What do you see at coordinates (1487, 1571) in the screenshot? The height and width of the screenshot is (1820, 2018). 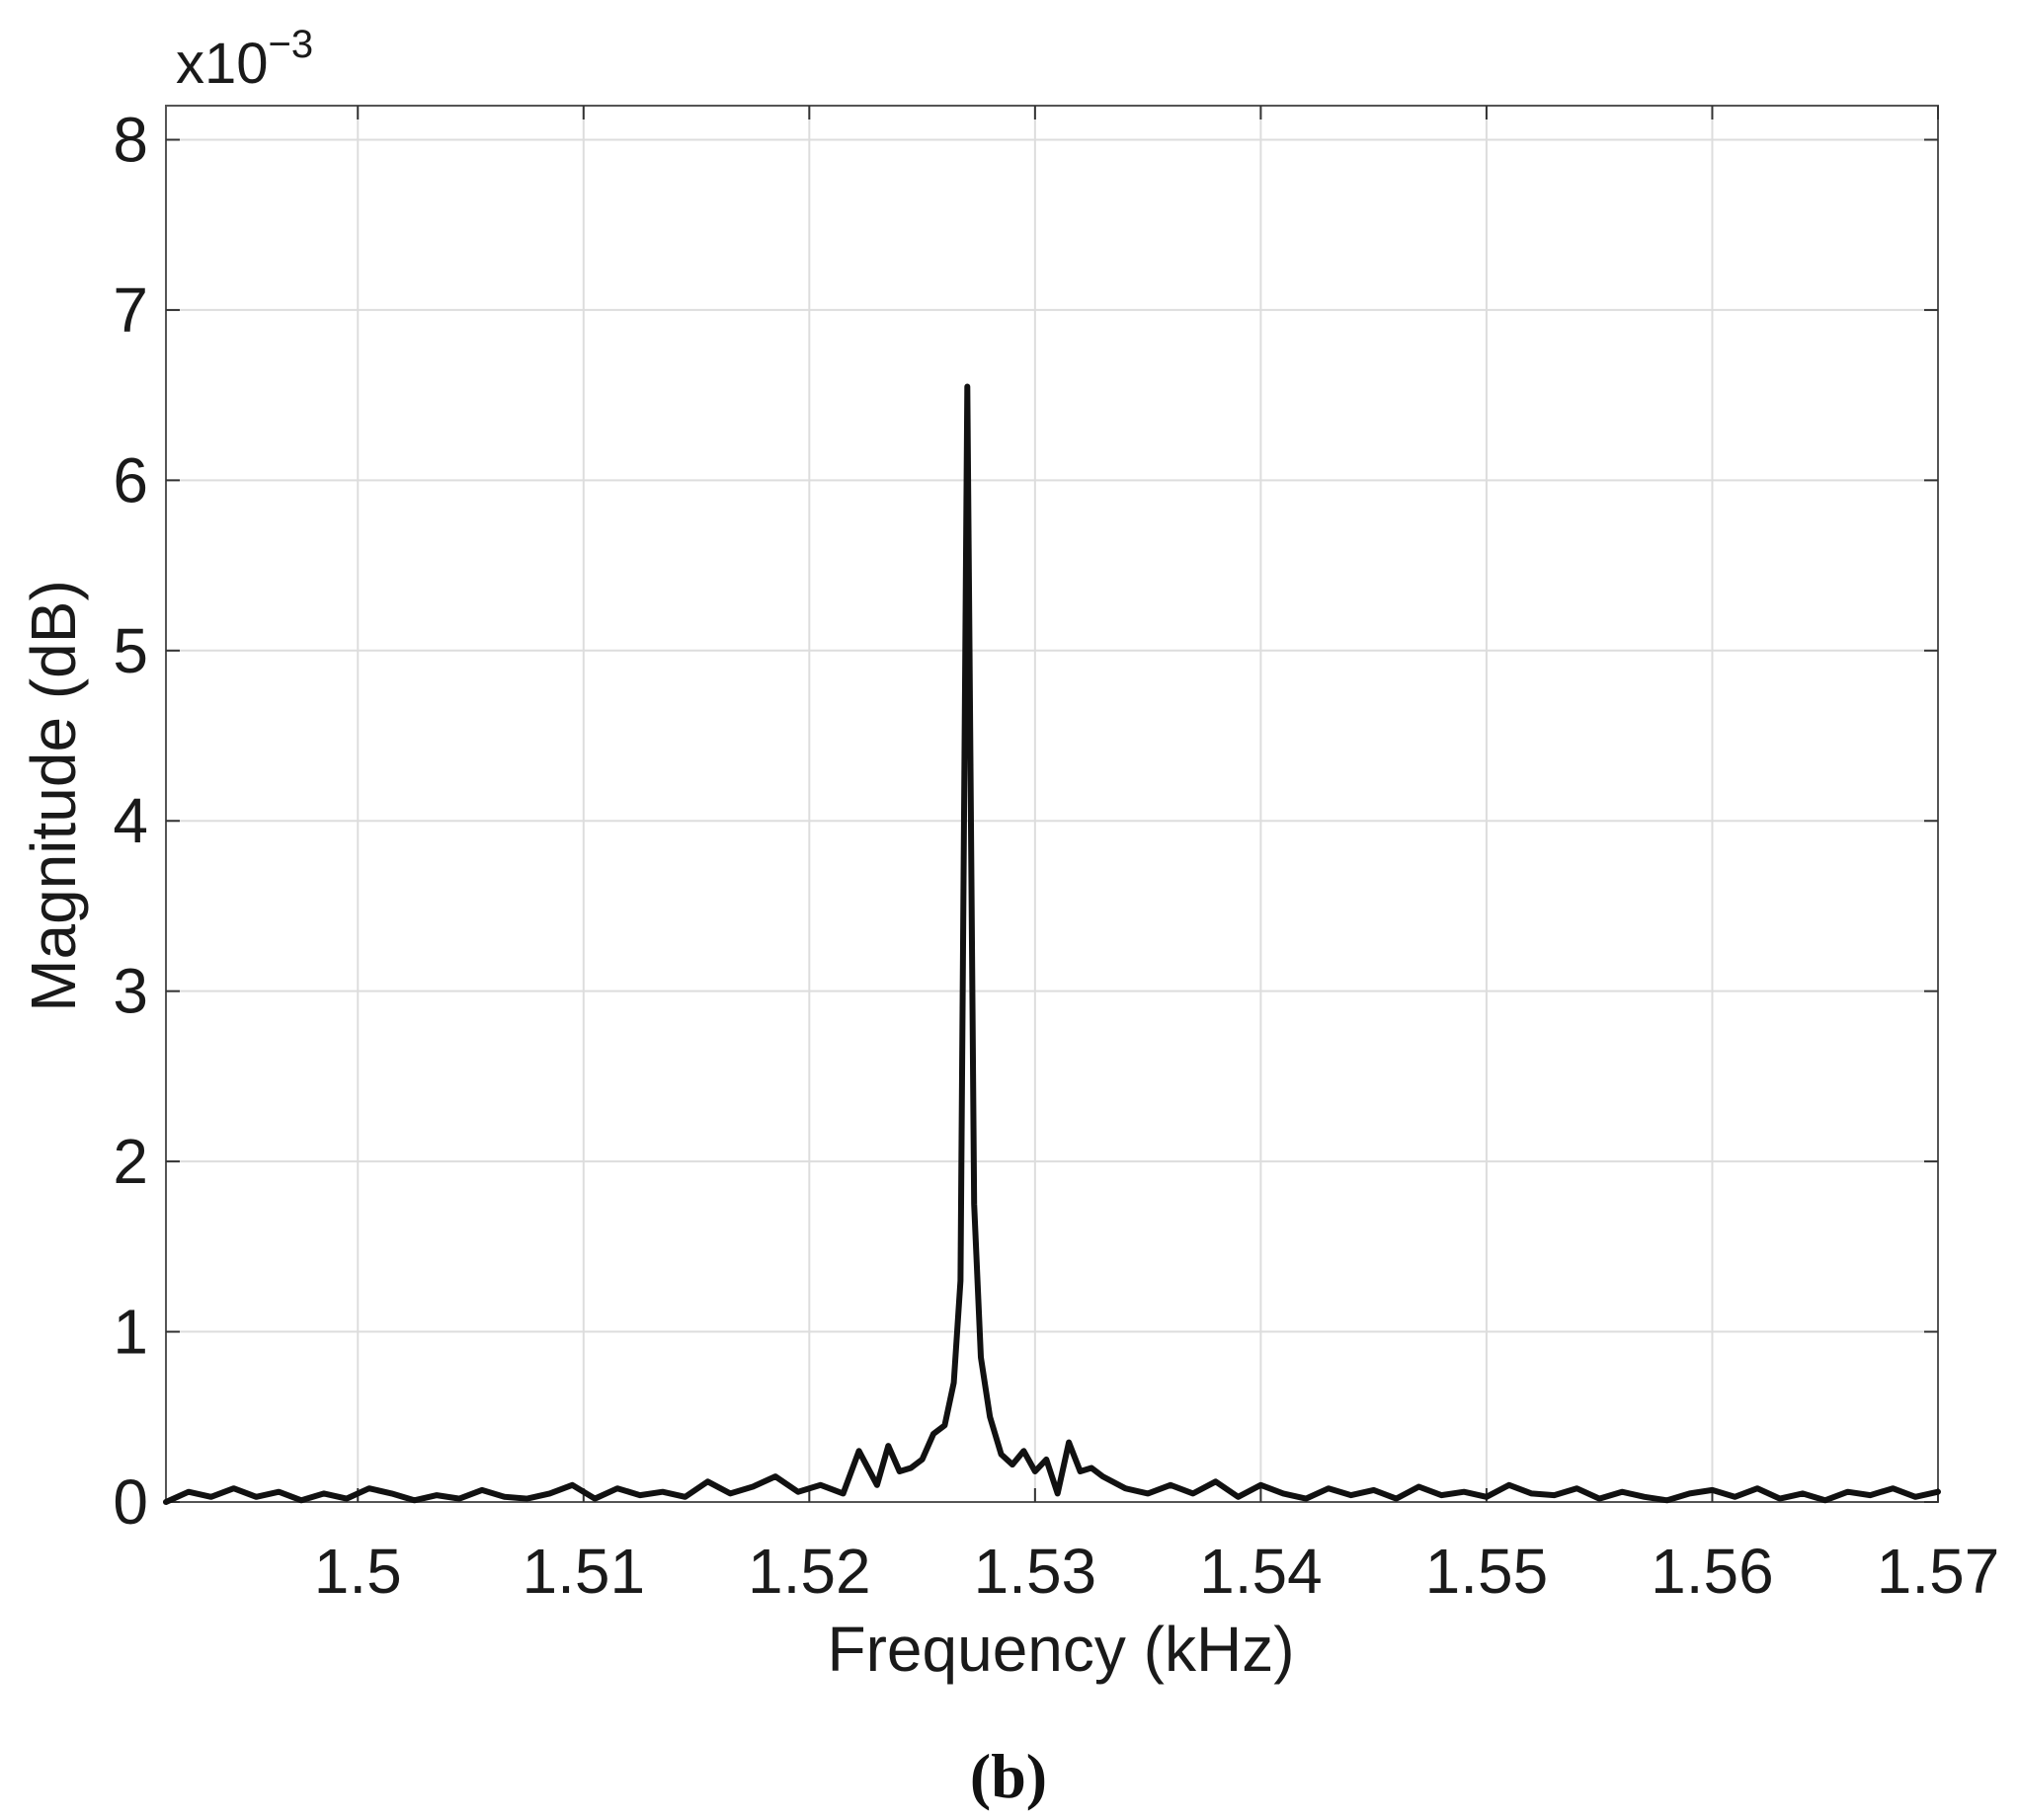 I see `x-tick-label: 1.55` at bounding box center [1487, 1571].